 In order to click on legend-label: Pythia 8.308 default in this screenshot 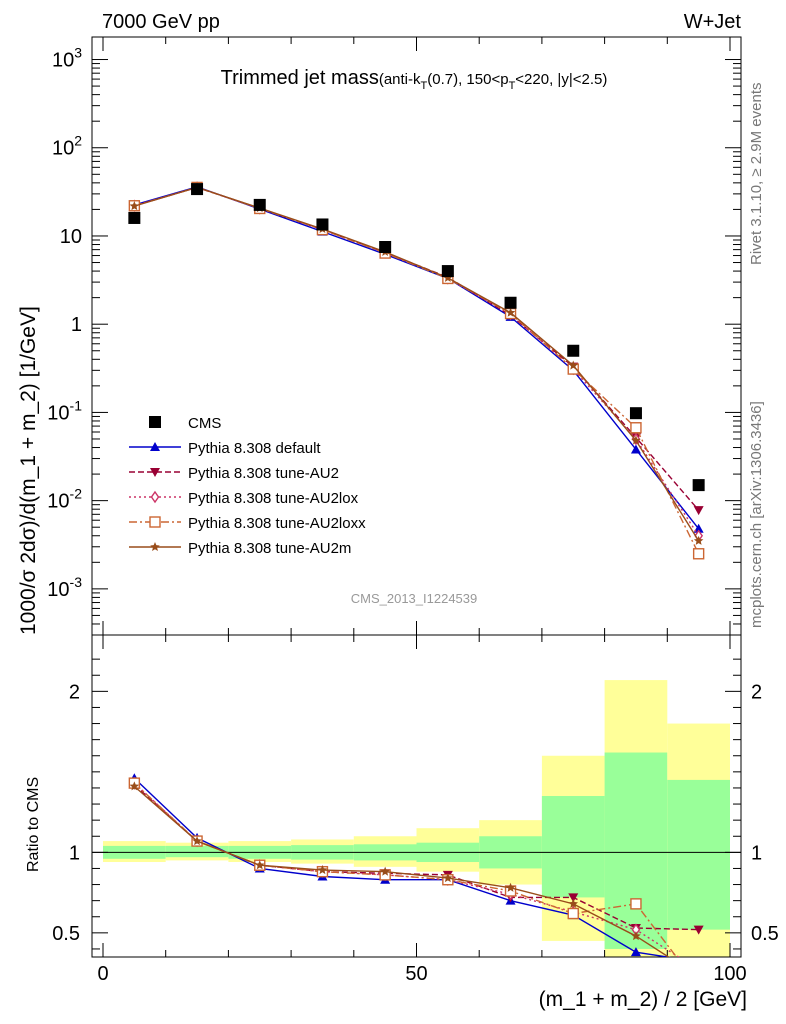, I will do `click(254, 448)`.